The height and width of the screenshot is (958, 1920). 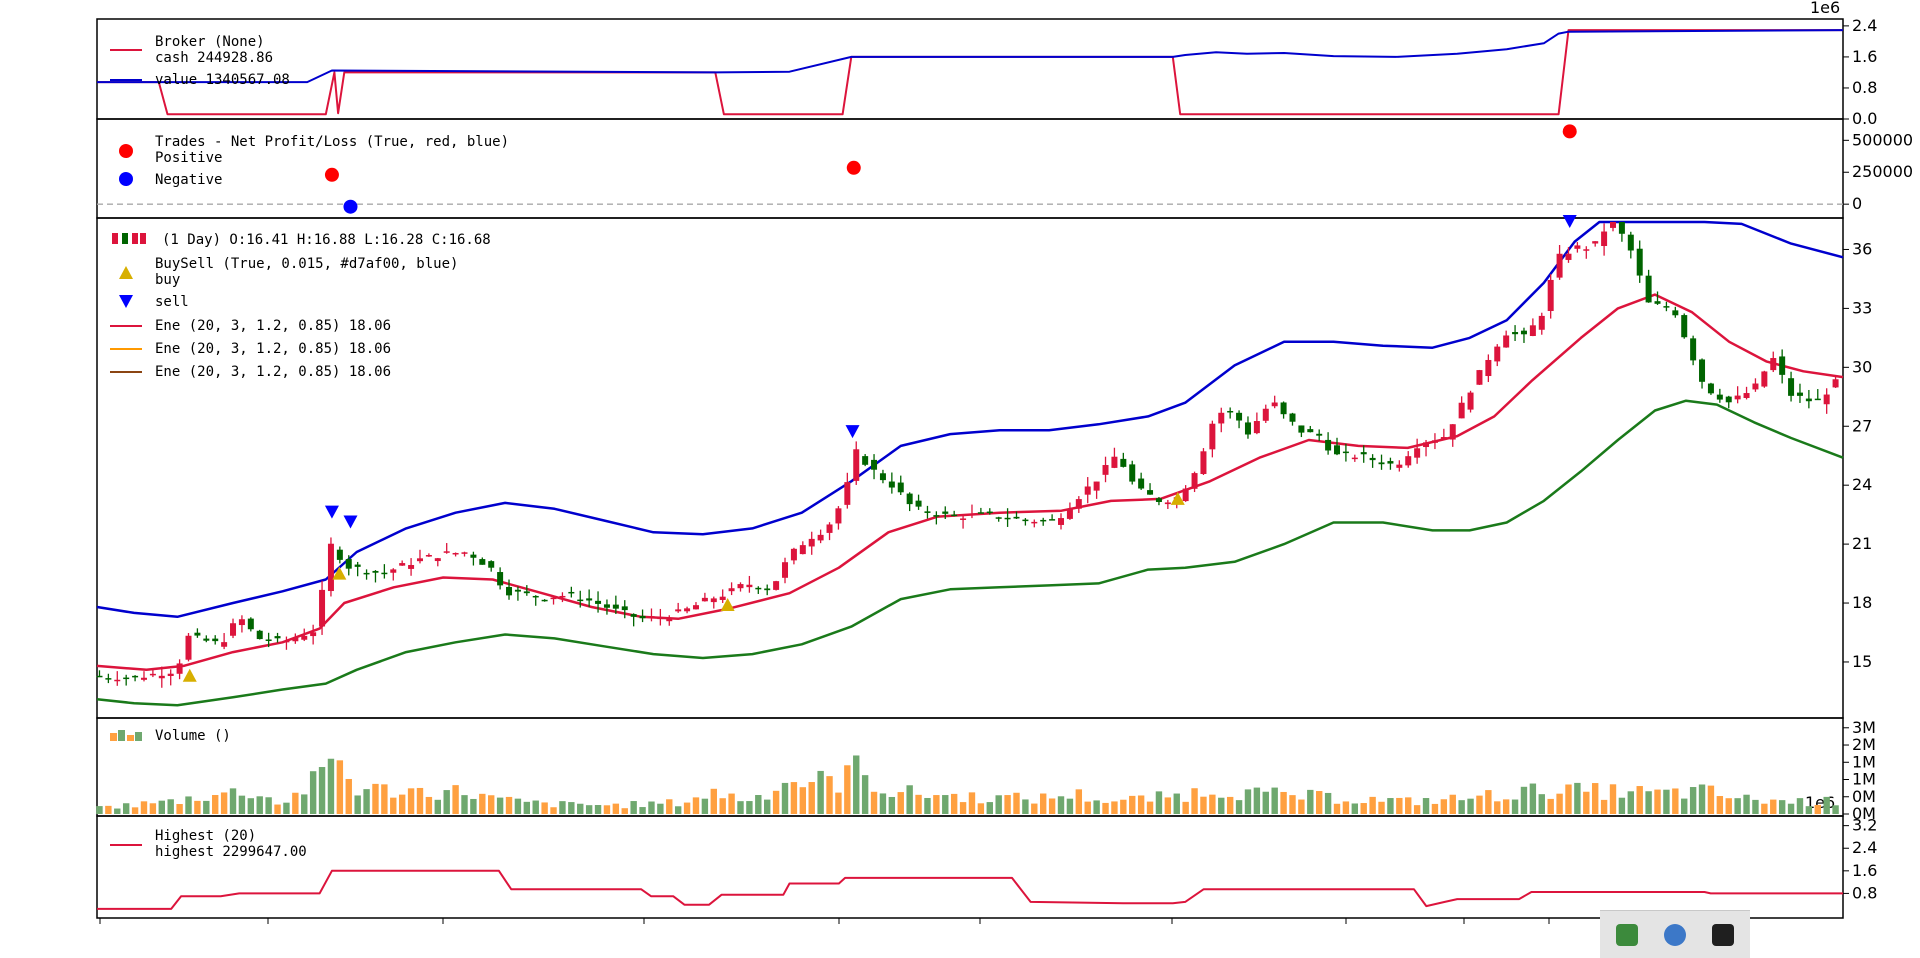 I want to click on trade-negative-point, so click(x=350, y=206).